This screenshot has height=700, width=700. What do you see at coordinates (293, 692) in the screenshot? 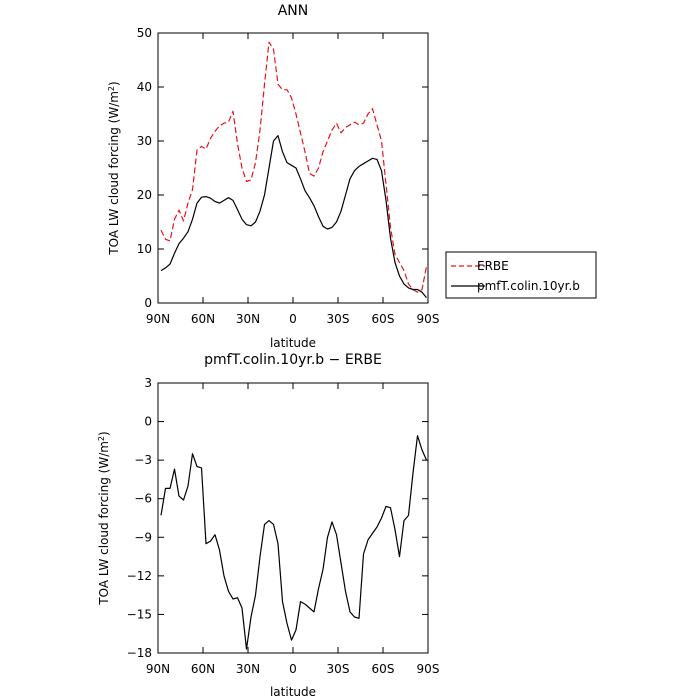
I see `bottom-x-axis-label: latitude` at bounding box center [293, 692].